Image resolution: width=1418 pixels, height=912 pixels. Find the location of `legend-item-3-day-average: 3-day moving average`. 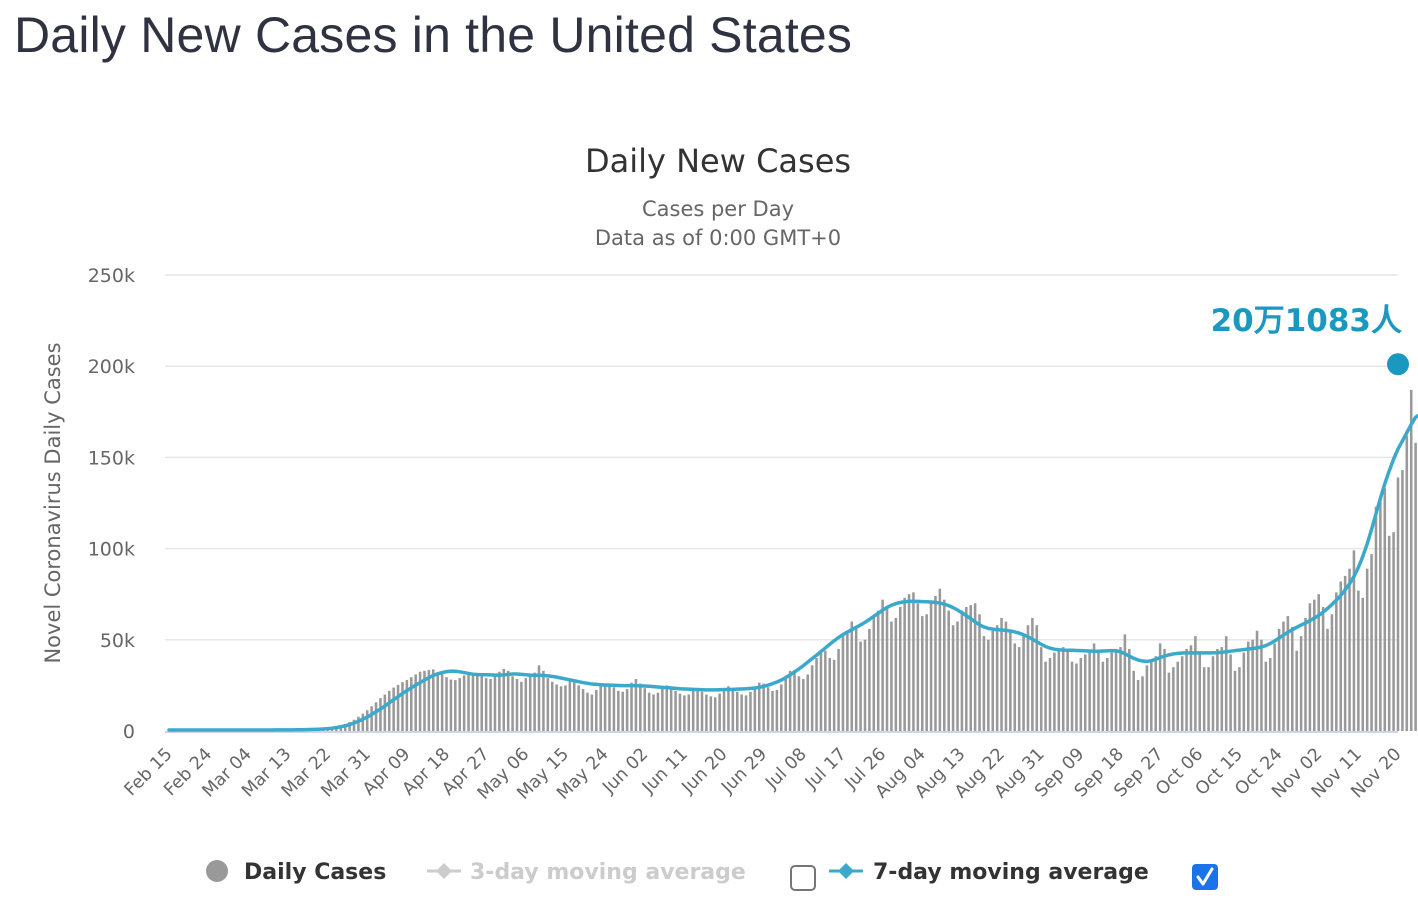

legend-item-3-day-average: 3-day moving average is located at coordinates (586, 872).